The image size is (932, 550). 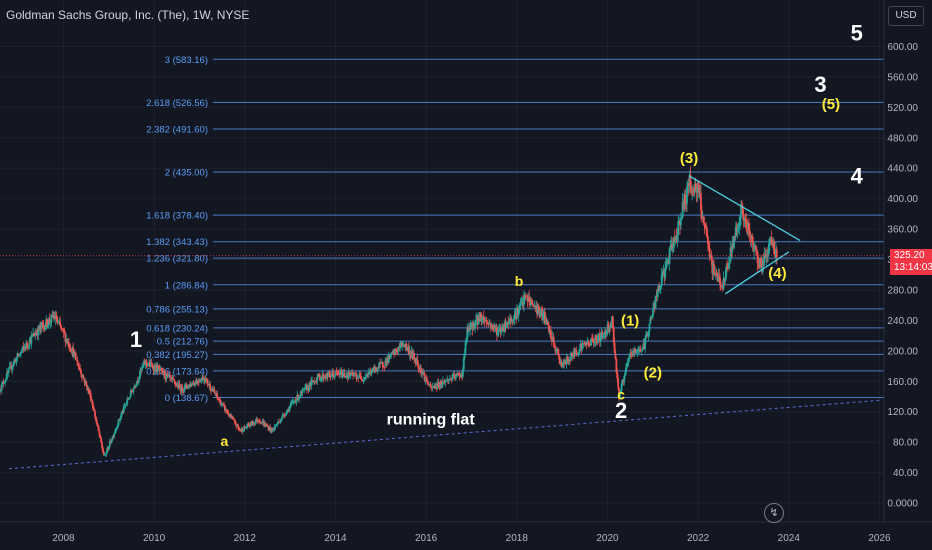 What do you see at coordinates (820, 84) in the screenshot?
I see `wave-label-major: 3` at bounding box center [820, 84].